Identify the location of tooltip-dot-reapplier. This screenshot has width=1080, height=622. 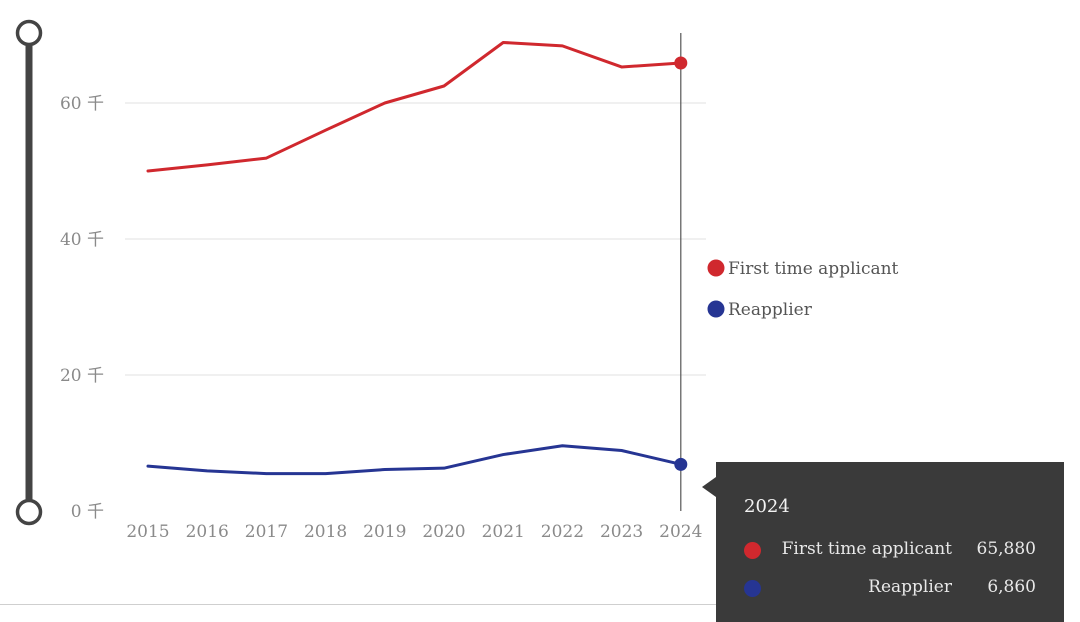
(752, 588).